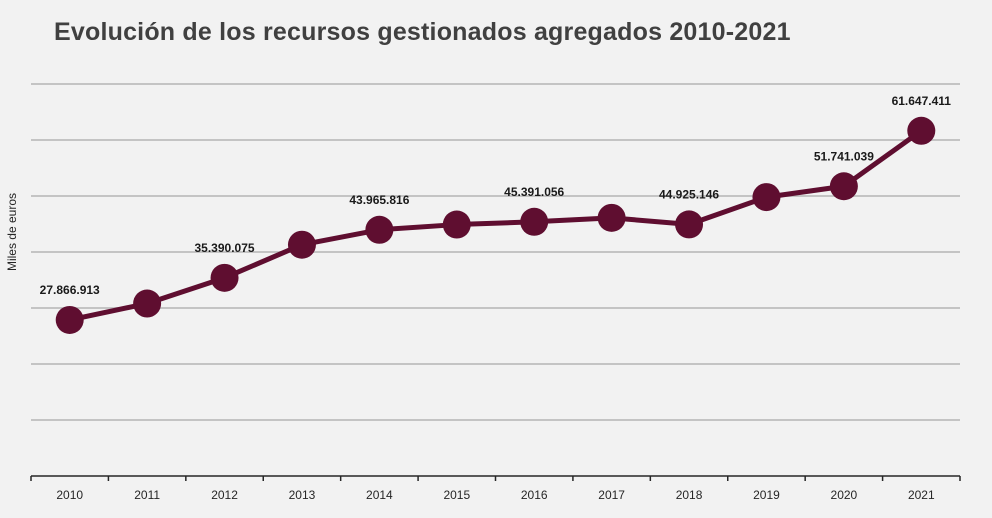 The image size is (992, 518). What do you see at coordinates (147, 495) in the screenshot?
I see `x-tick-label: 2011` at bounding box center [147, 495].